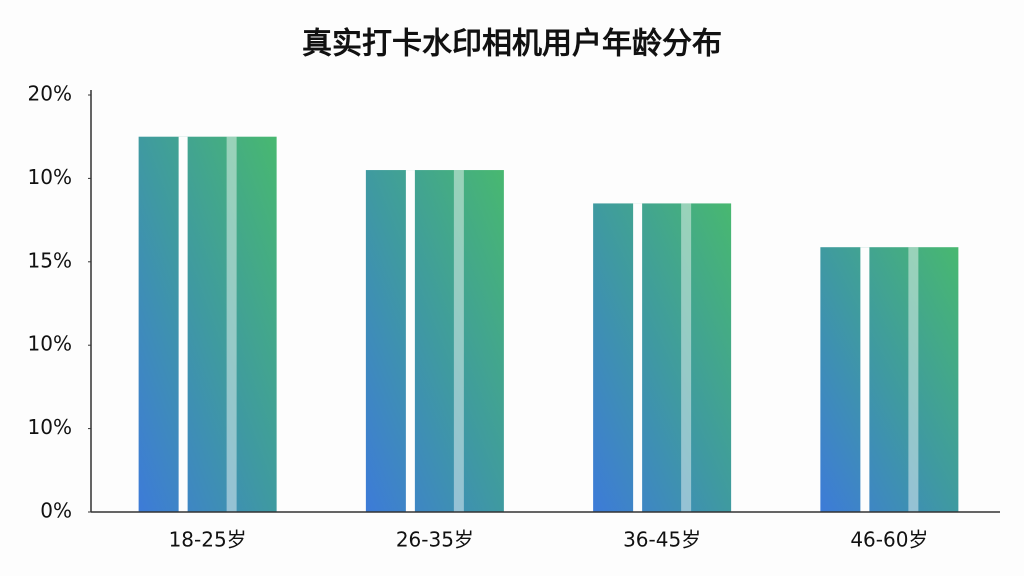  What do you see at coordinates (889, 540) in the screenshot?
I see `x-tick-label: 46-60岁` at bounding box center [889, 540].